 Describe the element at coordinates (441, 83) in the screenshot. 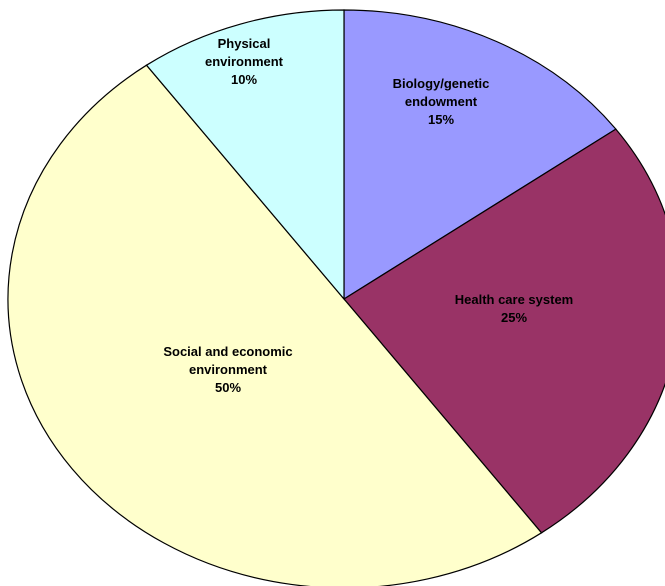

I see `slice-name-line: Biology/genetic` at that location.